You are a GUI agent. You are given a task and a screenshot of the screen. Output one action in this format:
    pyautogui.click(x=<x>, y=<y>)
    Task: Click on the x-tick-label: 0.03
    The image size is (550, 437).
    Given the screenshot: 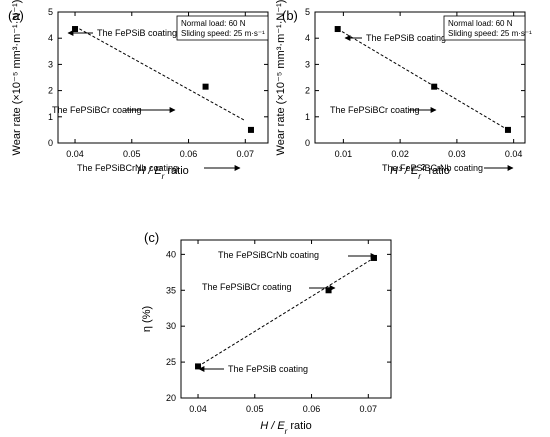 What is the action you would take?
    pyautogui.click(x=457, y=154)
    